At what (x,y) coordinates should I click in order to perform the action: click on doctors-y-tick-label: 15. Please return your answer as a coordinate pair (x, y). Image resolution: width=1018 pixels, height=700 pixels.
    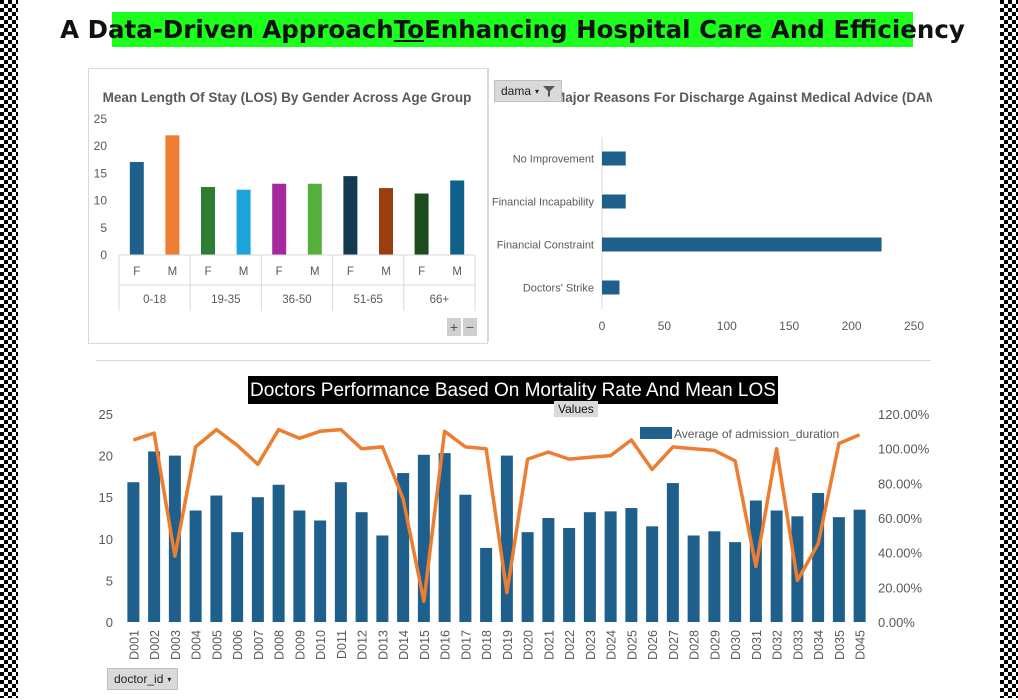
    Looking at the image, I should click on (106, 497).